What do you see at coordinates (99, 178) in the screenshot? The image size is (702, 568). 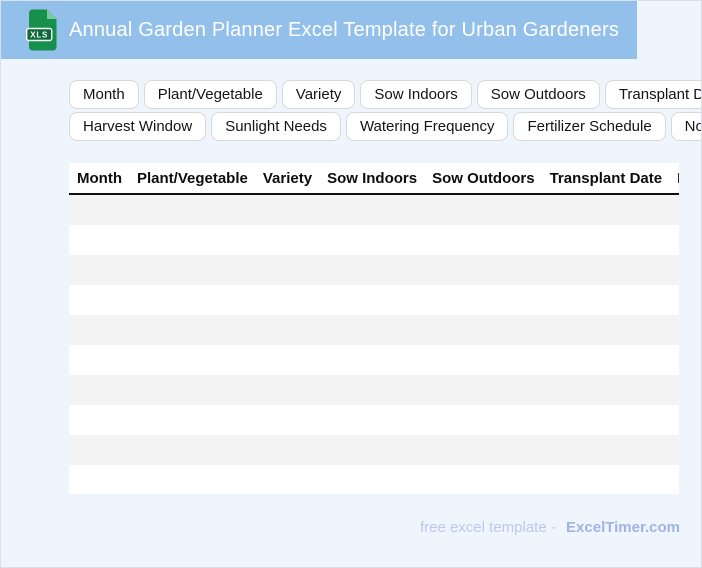 I see `column-header-month: Month` at bounding box center [99, 178].